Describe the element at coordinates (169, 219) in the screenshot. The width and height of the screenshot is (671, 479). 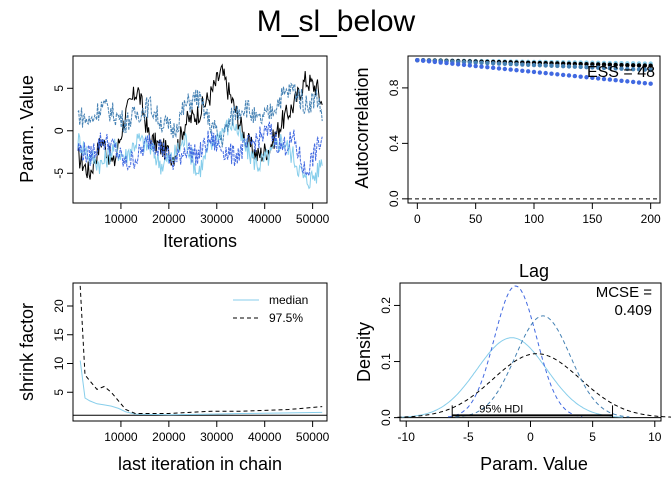
I see `x-tick-label: 20000` at that location.